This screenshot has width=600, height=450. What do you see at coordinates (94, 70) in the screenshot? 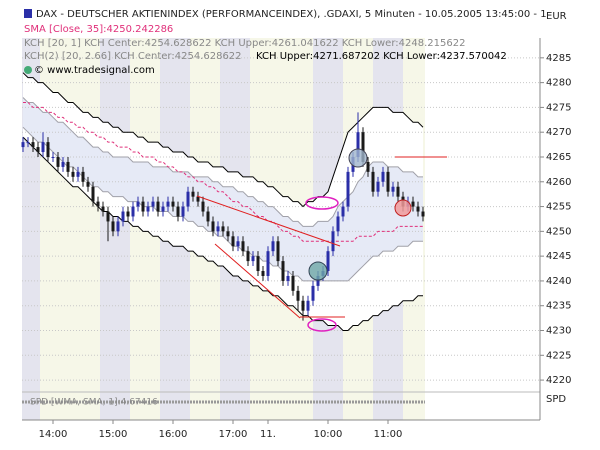
I see `copyright: © www.tradesignal.com` at bounding box center [94, 70].